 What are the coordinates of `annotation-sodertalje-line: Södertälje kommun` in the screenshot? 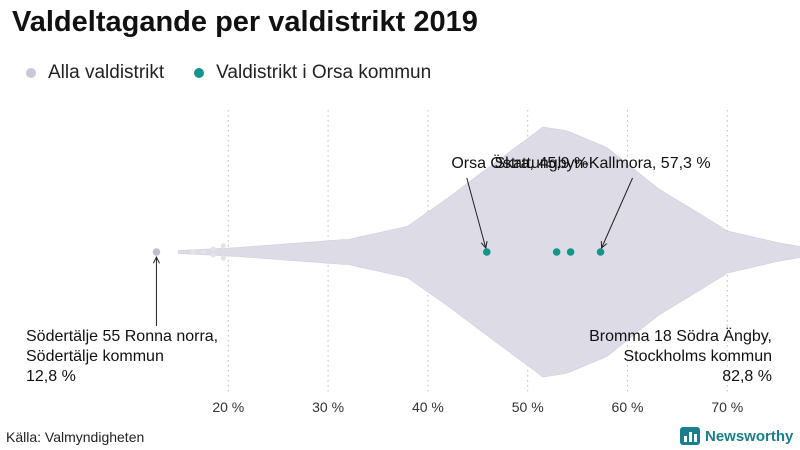 It's located at (95, 356).